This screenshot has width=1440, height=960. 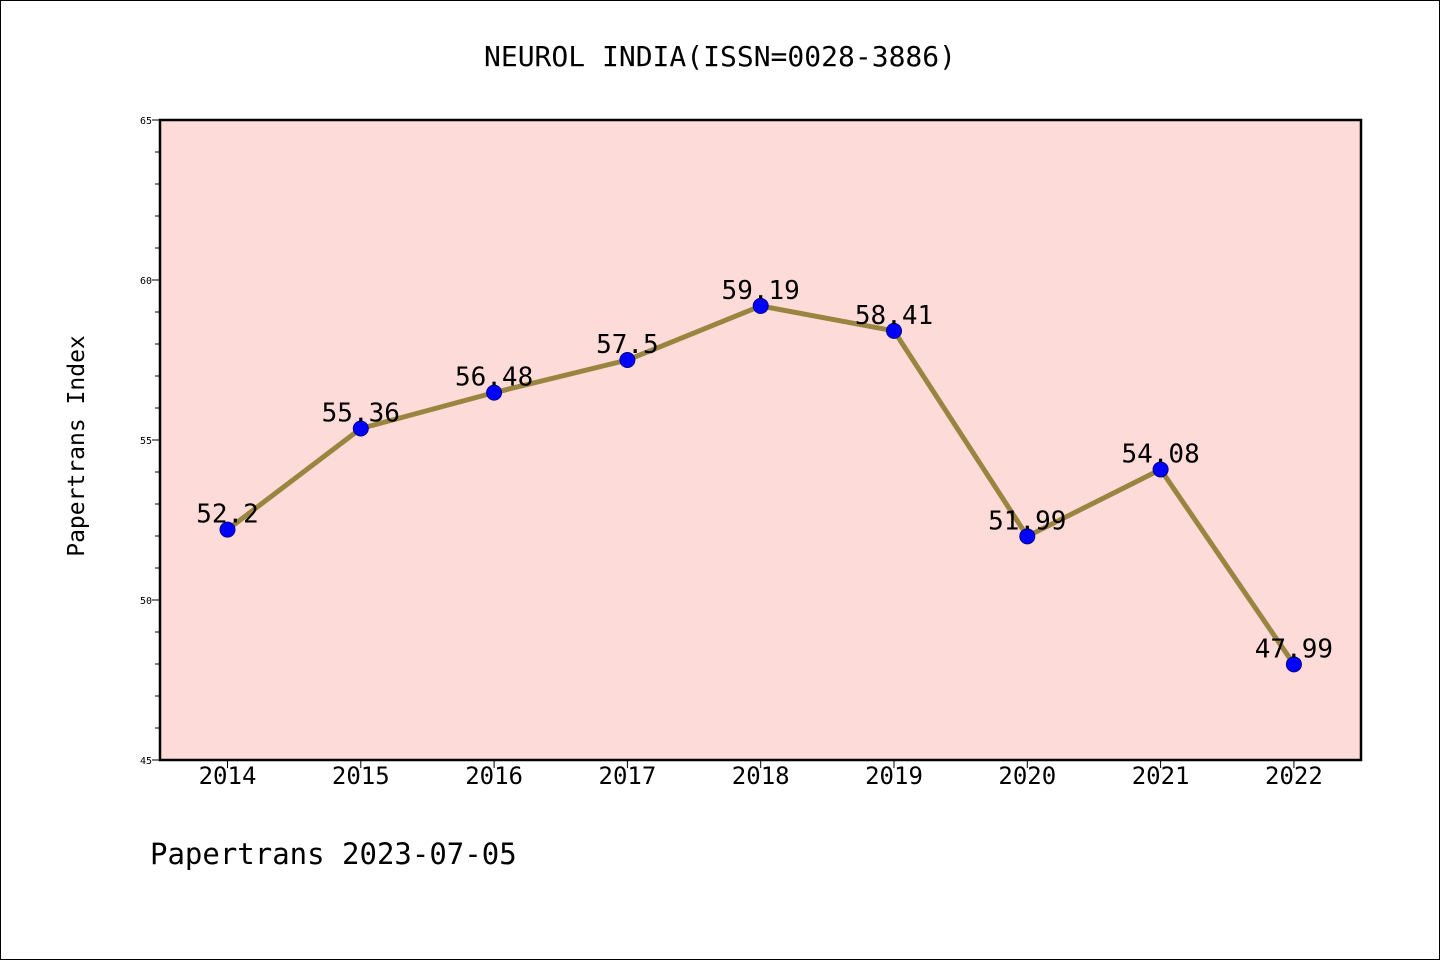 What do you see at coordinates (227, 515) in the screenshot?
I see `data-label: 52.2` at bounding box center [227, 515].